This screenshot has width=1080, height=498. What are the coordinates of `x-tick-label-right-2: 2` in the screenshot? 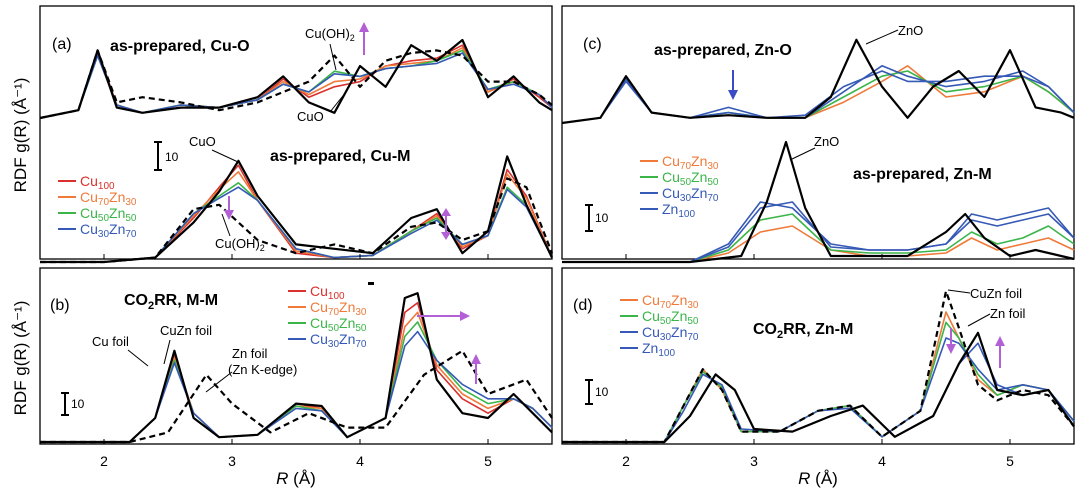 It's located at (626, 461).